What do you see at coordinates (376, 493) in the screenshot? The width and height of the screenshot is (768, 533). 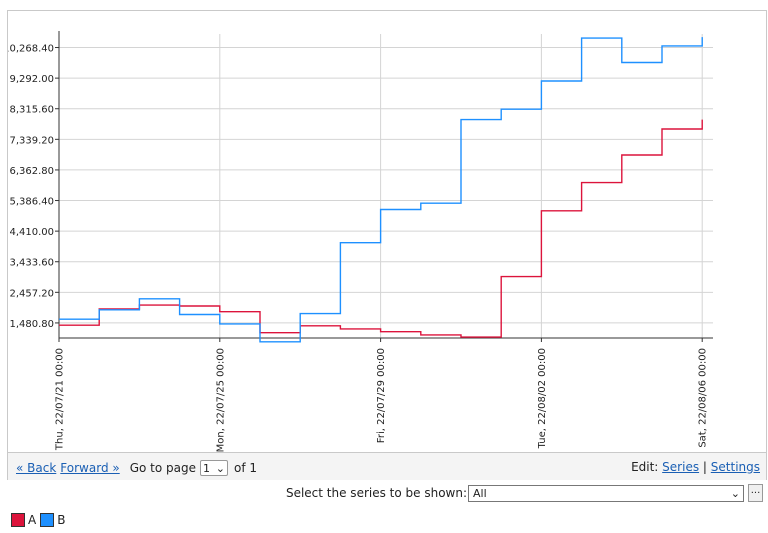 I see `series-filter-label: Select the series to be shown:` at bounding box center [376, 493].